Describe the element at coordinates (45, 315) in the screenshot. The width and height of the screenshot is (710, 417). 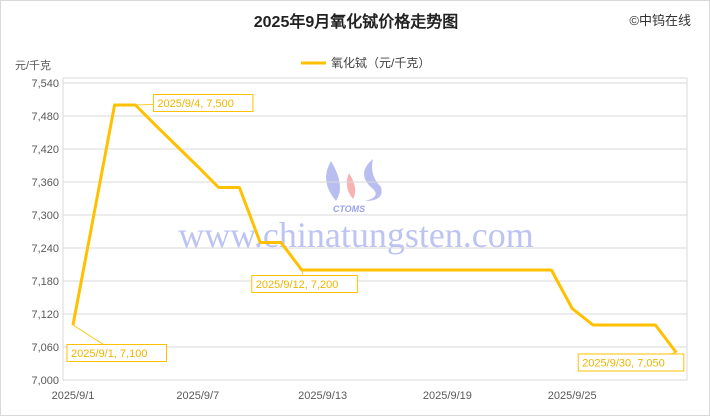
I see `y-tick-label: 7,120` at that location.